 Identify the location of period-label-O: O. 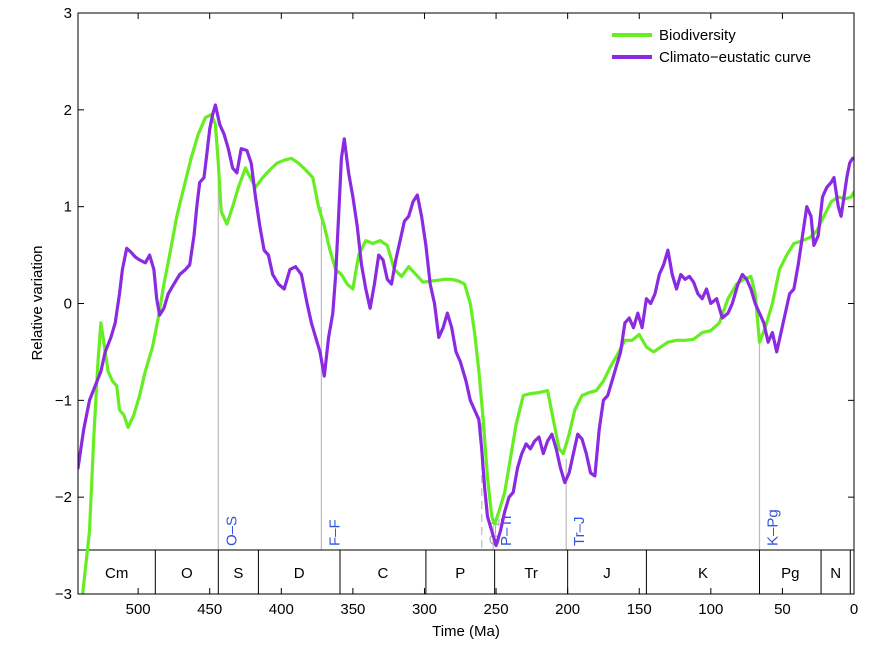
(187, 573).